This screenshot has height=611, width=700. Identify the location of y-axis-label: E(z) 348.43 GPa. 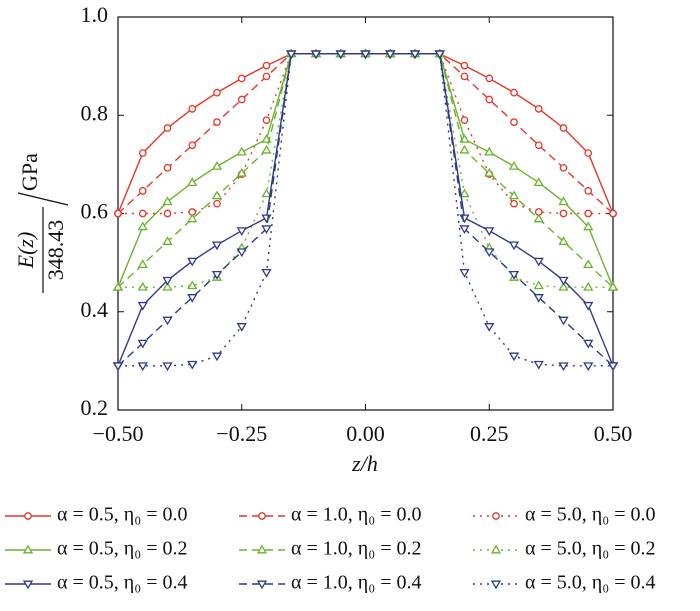
(41, 223).